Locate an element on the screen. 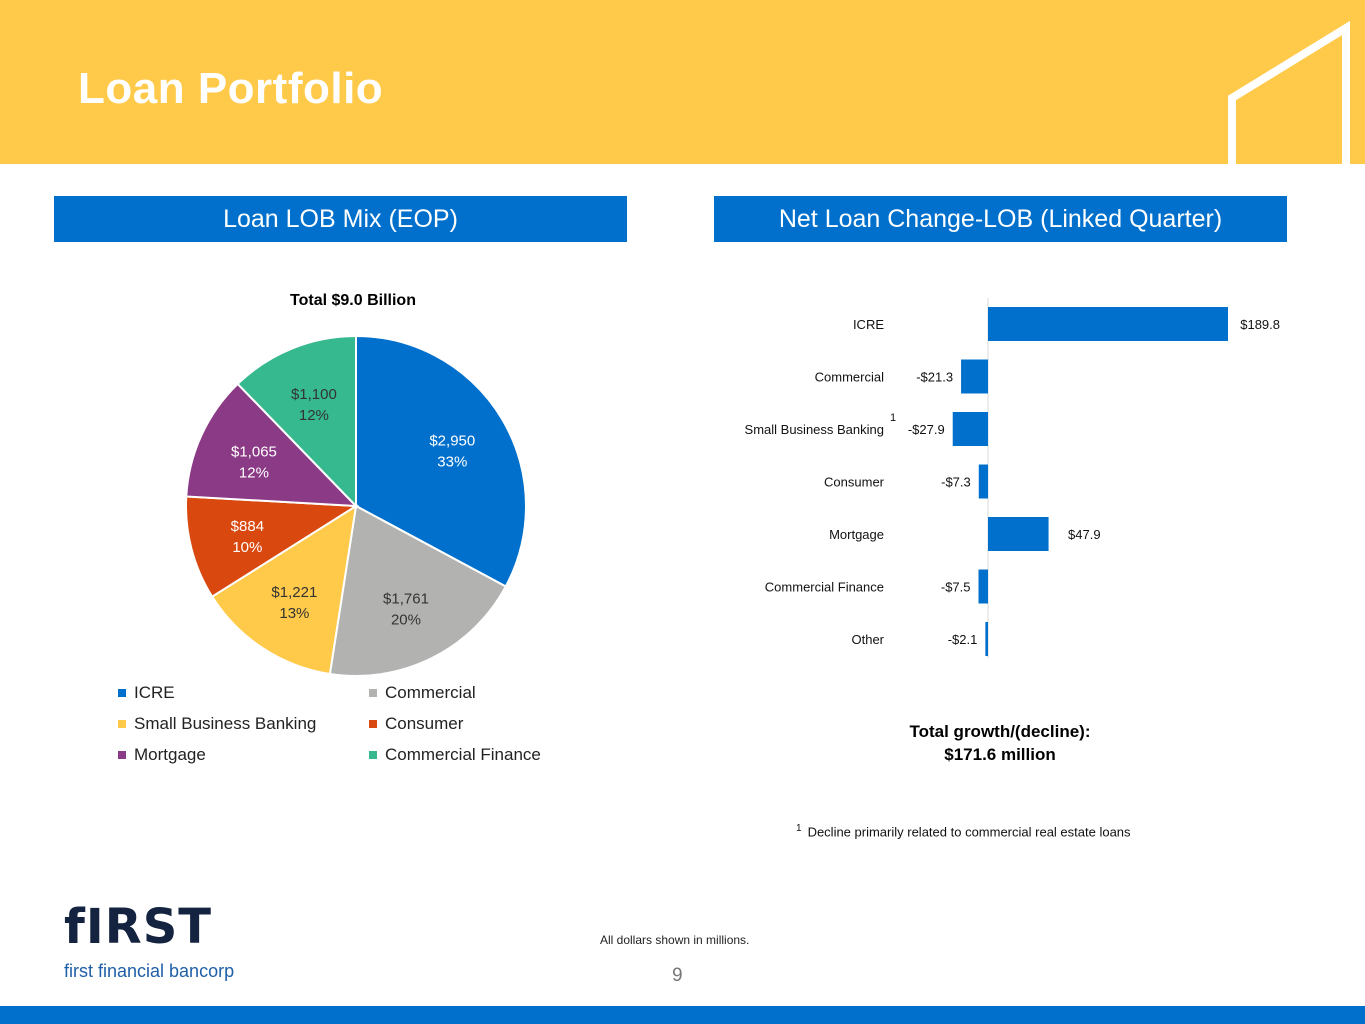 This screenshot has width=1365, height=1024. bar-value-label: -$2.1 is located at coordinates (963, 639).